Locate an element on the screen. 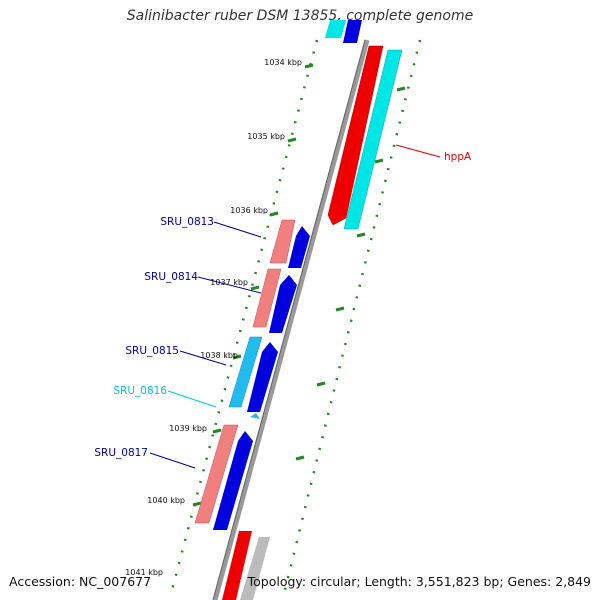  leader-hppA is located at coordinates (418, 151).